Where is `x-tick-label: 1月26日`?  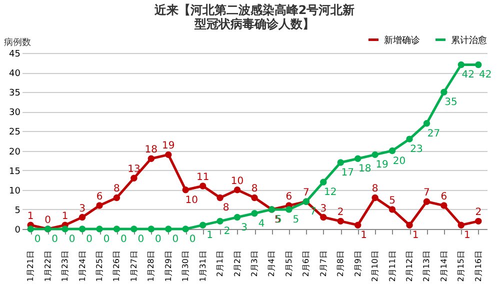
x-tick-label: 1月26日 is located at coordinates (117, 266).